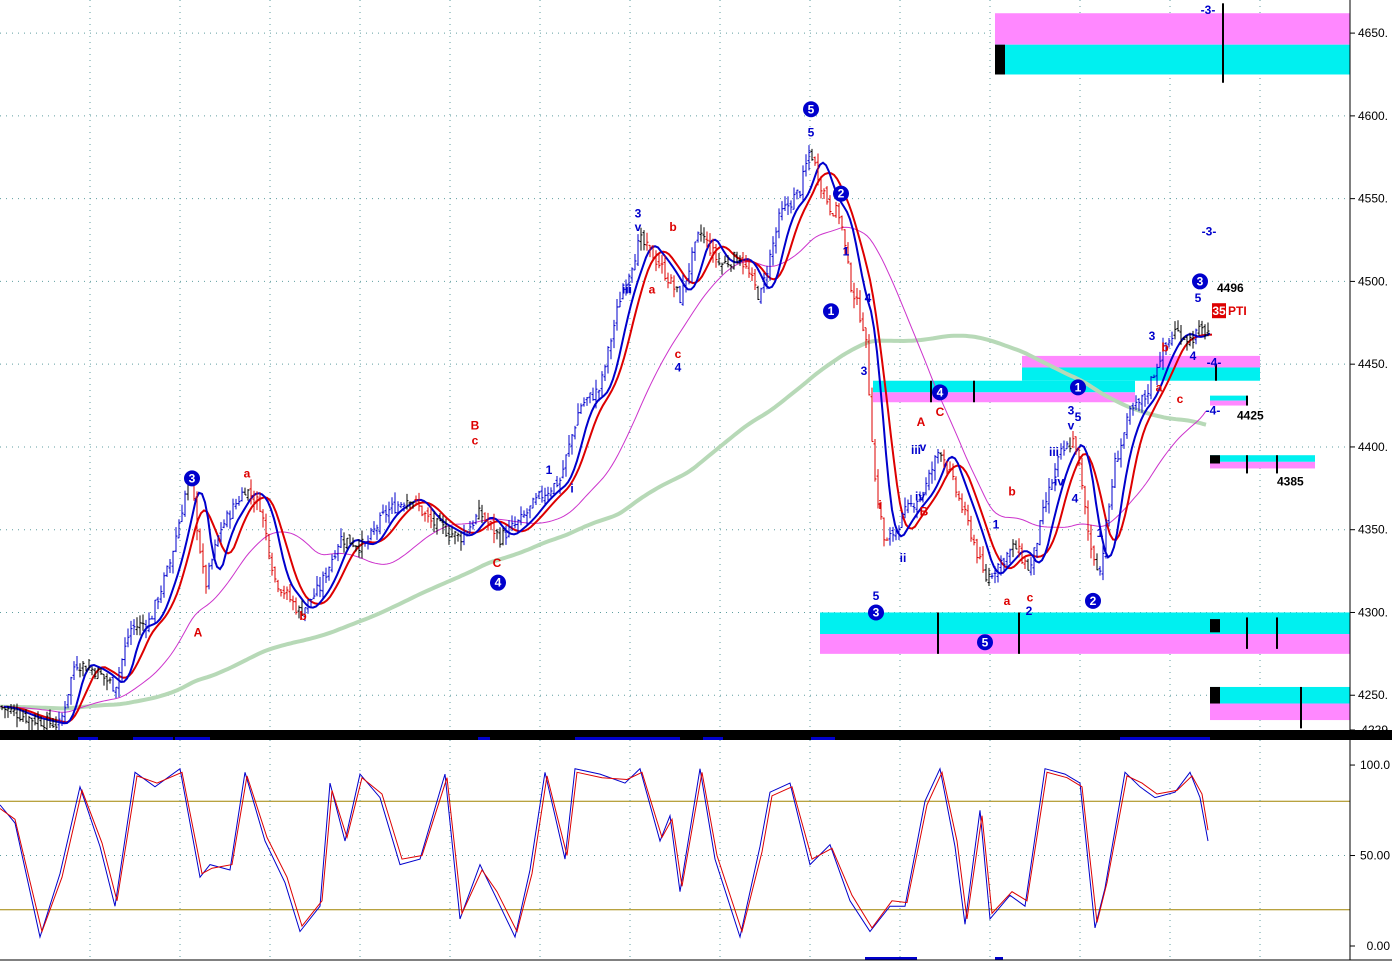  What do you see at coordinates (1228, 403) in the screenshot?
I see `zone-4425-lower` at bounding box center [1228, 403].